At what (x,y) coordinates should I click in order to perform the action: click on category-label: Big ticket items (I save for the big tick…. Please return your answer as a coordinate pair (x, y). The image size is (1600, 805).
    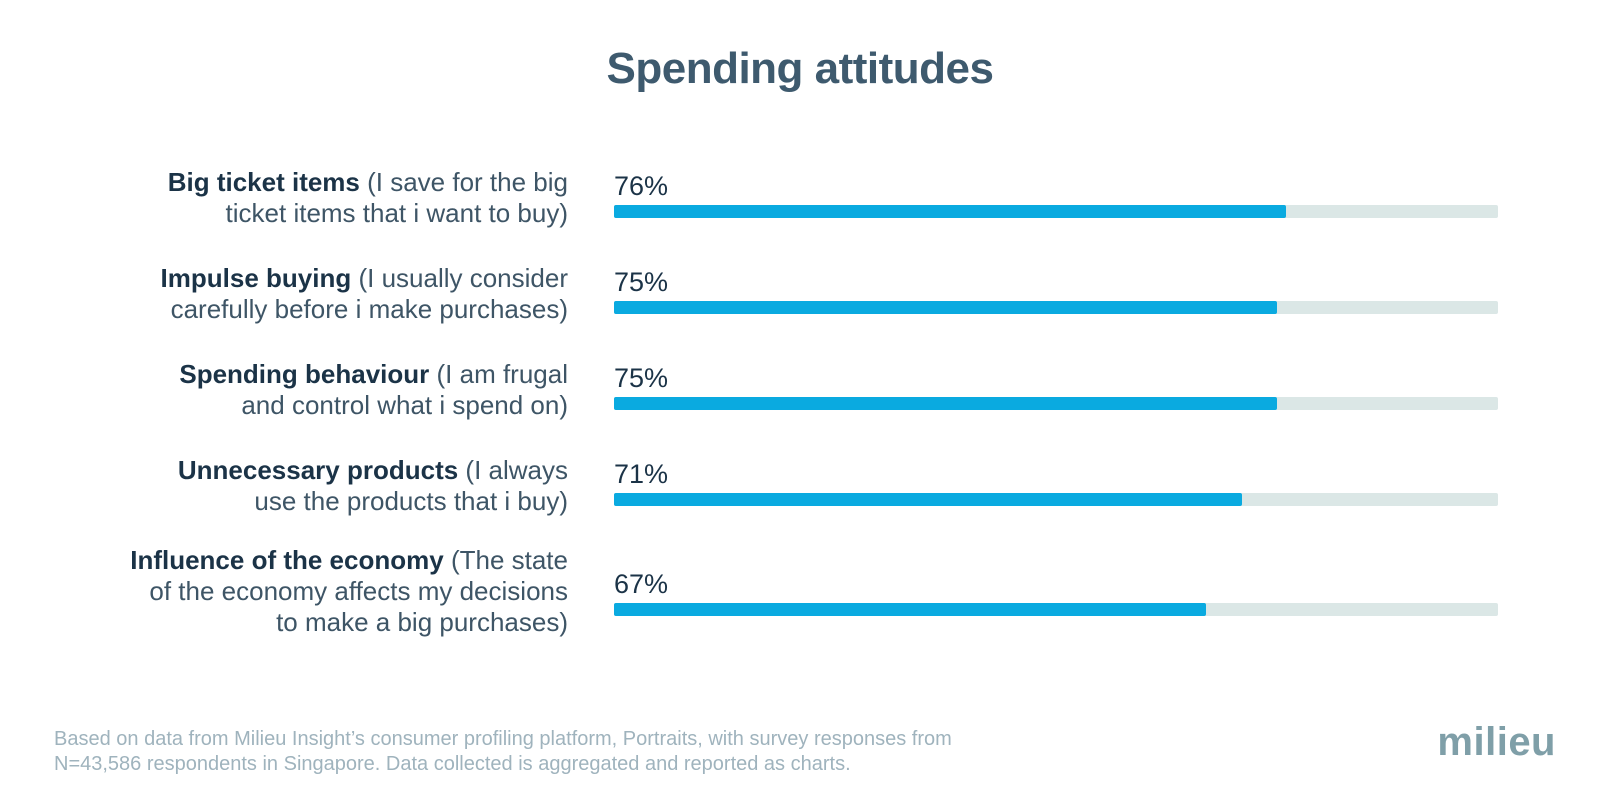
    Looking at the image, I should click on (367, 197).